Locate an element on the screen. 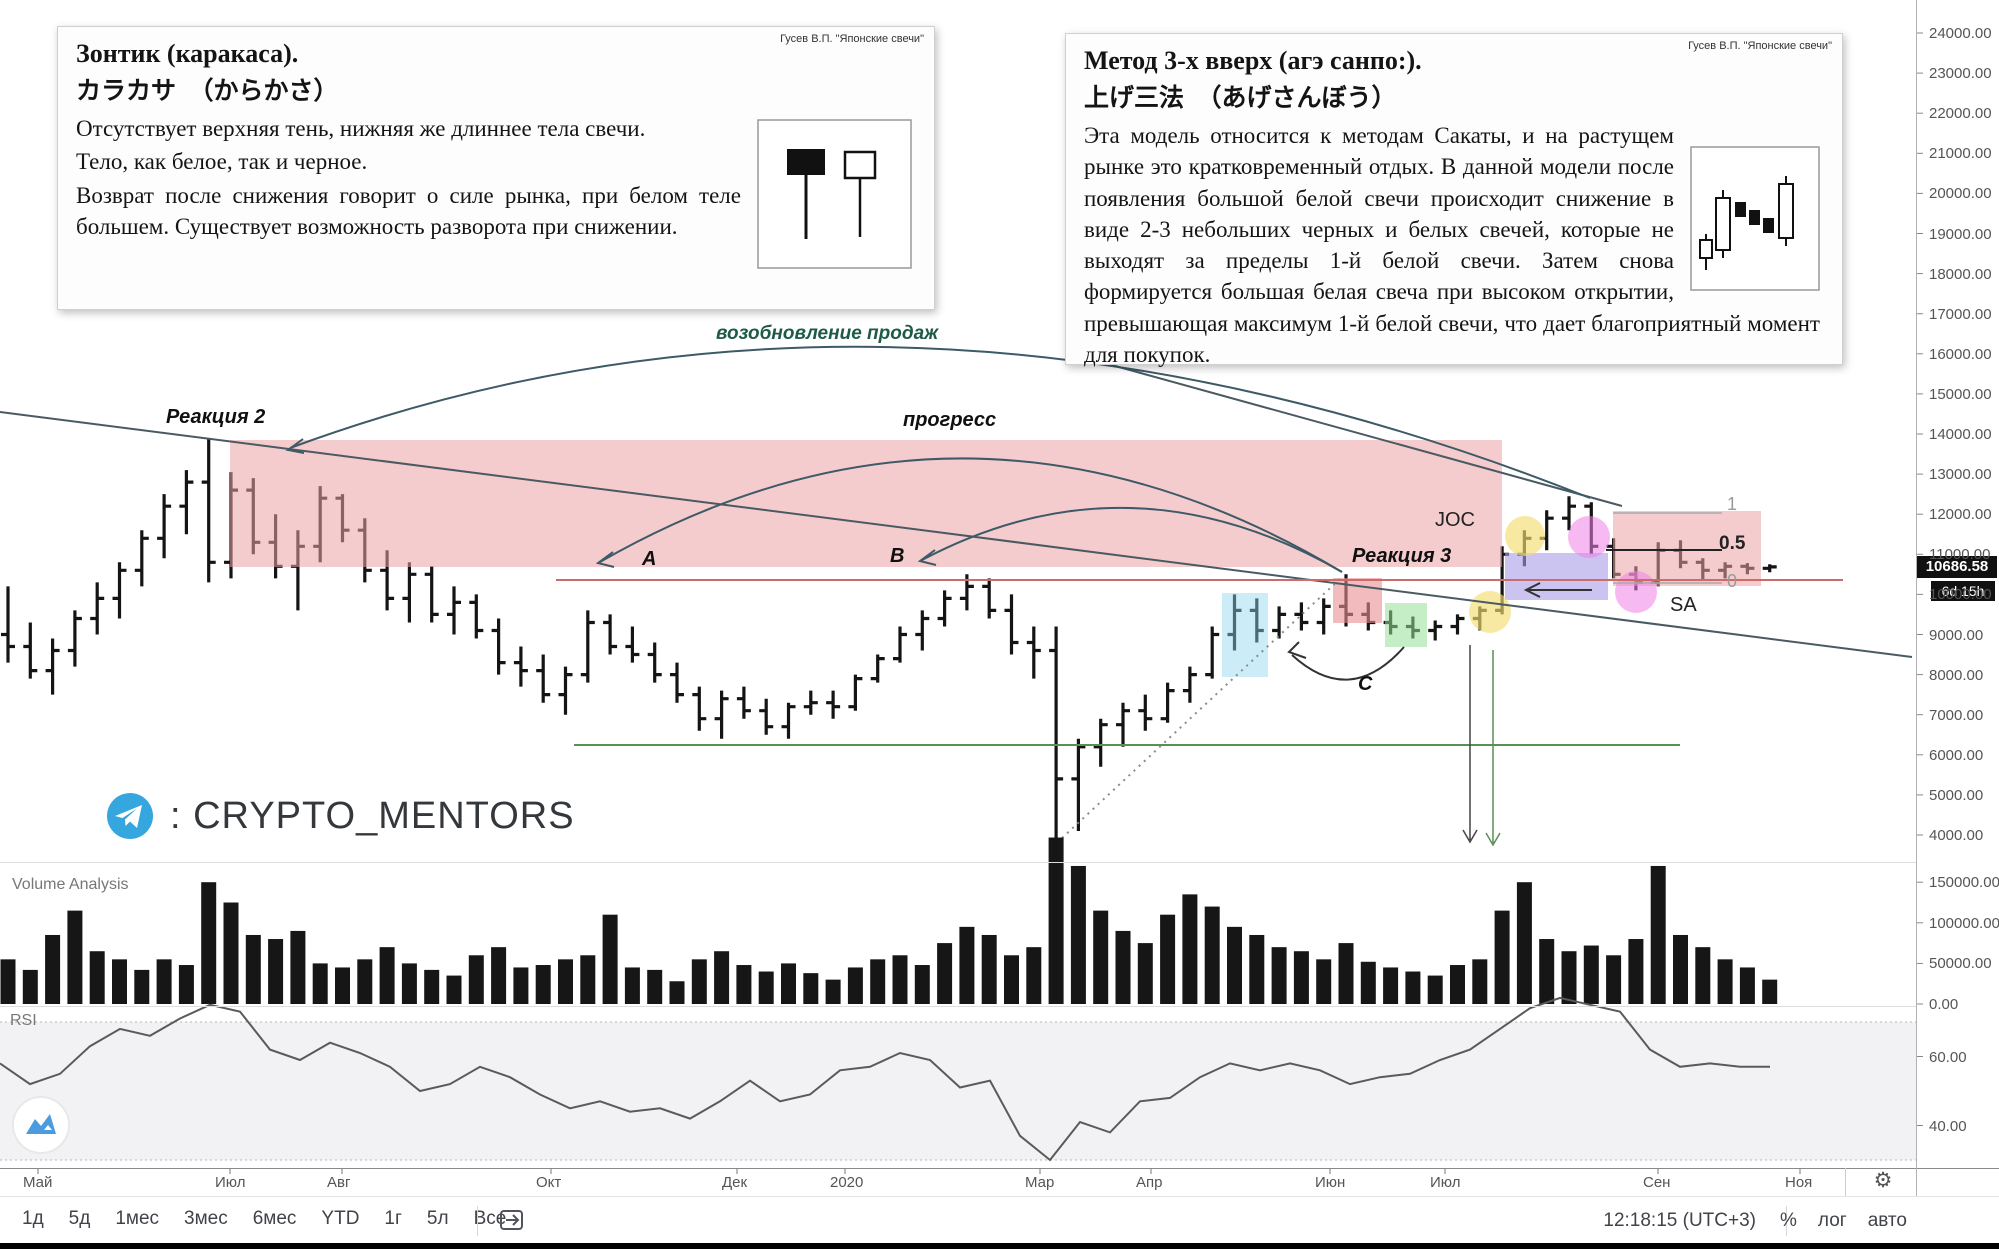 The image size is (1999, 1249). time-tick-label: Апр is located at coordinates (1149, 1182).